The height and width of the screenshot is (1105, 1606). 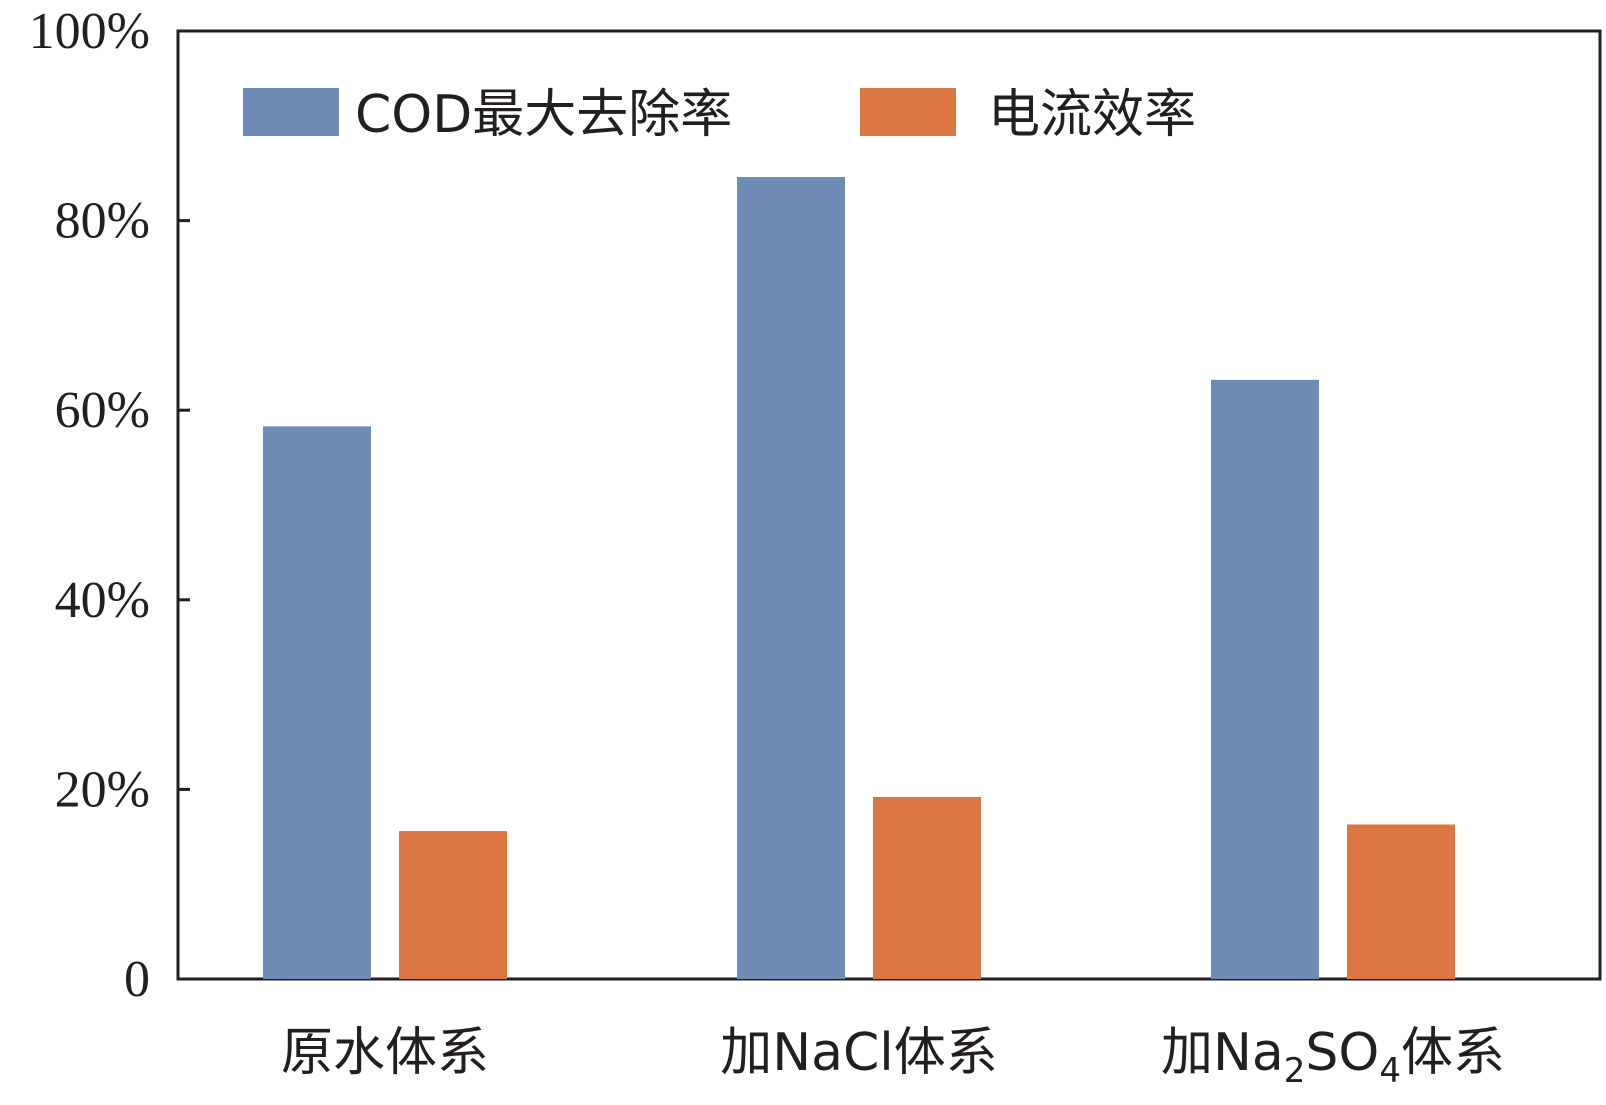 I want to click on legend: COD最大去除率 电流效率, so click(x=719, y=115).